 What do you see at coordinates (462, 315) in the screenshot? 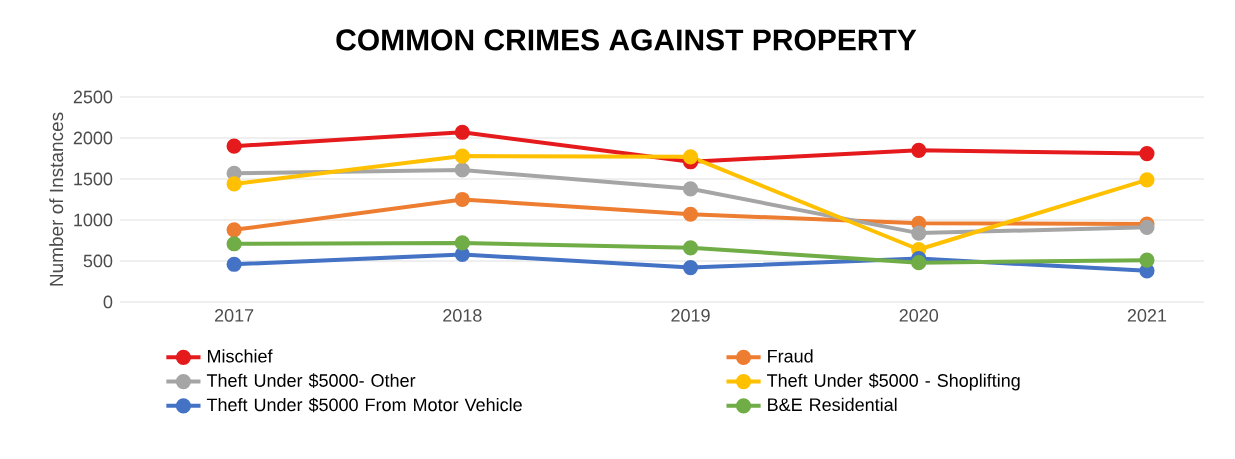
I see `x-tick-label: 2018` at bounding box center [462, 315].